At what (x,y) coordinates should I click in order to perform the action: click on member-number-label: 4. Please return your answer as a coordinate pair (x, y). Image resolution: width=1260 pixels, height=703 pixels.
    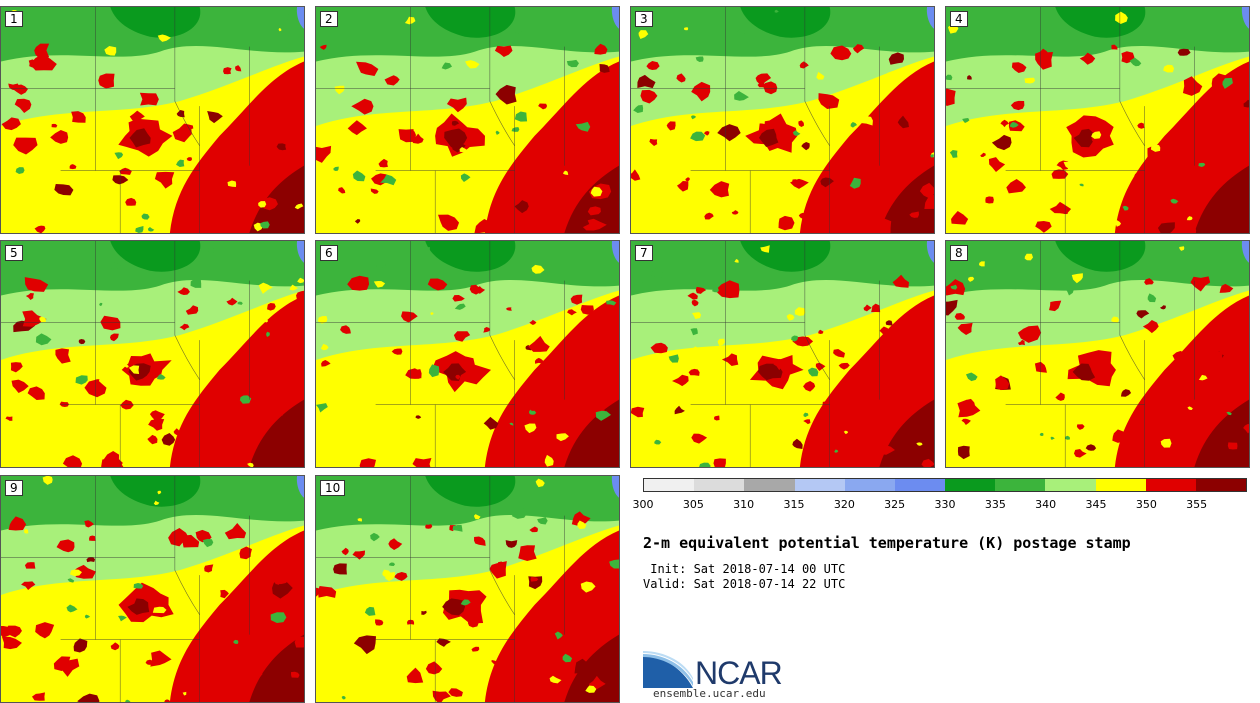
    Looking at the image, I should click on (959, 19).